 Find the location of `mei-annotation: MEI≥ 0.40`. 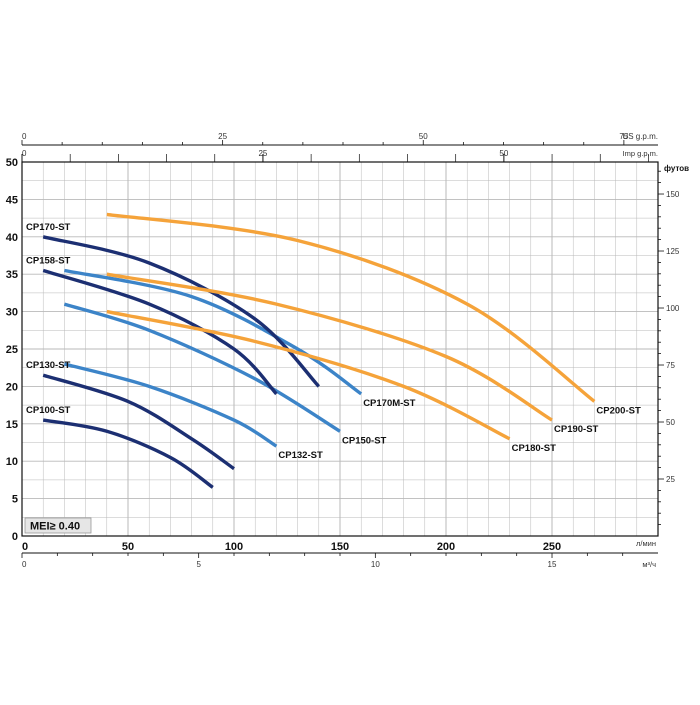

mei-annotation: MEI≥ 0.40 is located at coordinates (58, 525).